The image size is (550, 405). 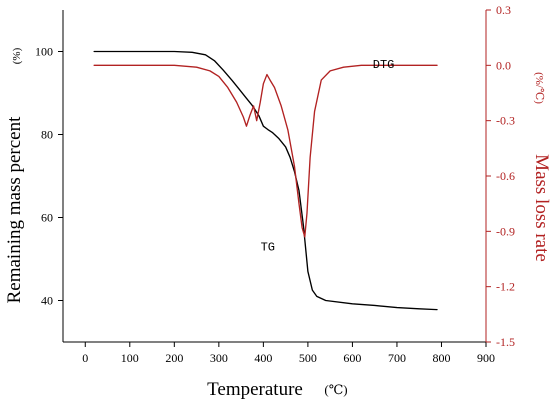 What do you see at coordinates (539, 88) in the screenshot?
I see `y-right-axis-unit: (%/℃)` at bounding box center [539, 88].